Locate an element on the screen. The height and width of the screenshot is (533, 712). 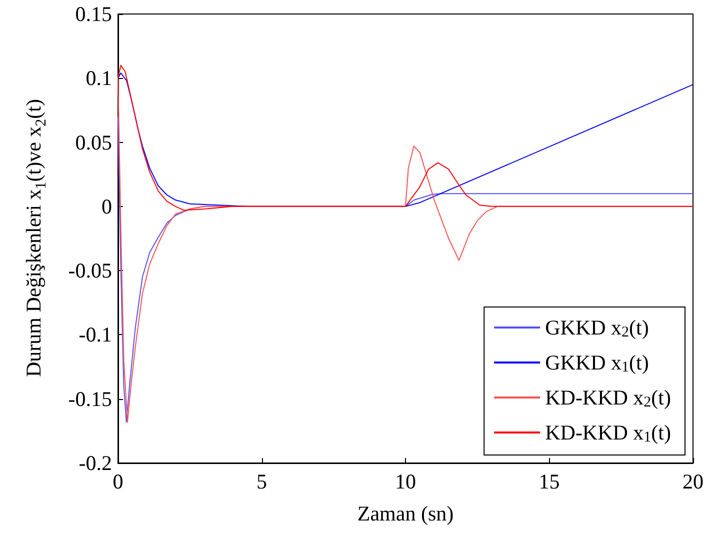
y-tick-label: 0.15 is located at coordinates (93, 14).